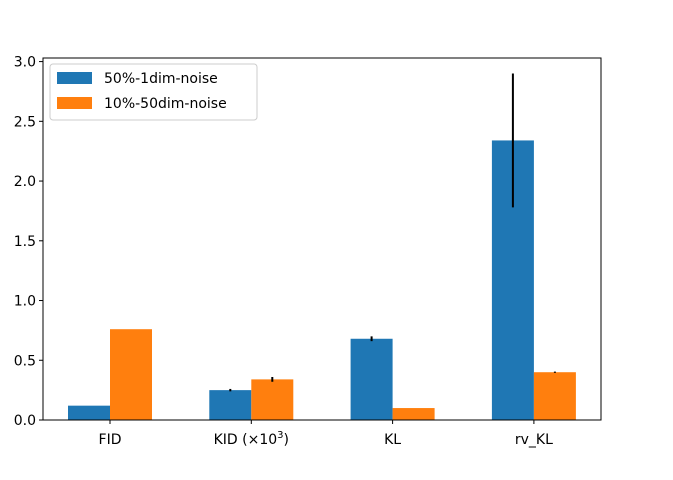 The width and height of the screenshot is (673, 480). What do you see at coordinates (392, 440) in the screenshot?
I see `x-tick-label: KL` at bounding box center [392, 440].